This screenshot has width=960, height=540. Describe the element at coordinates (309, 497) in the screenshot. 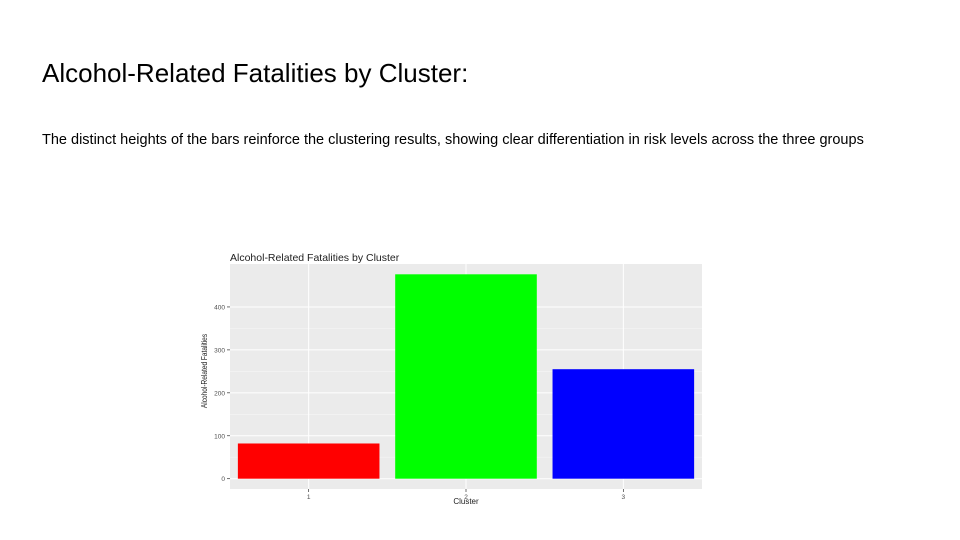

I see `x-tick-label: 1` at that location.